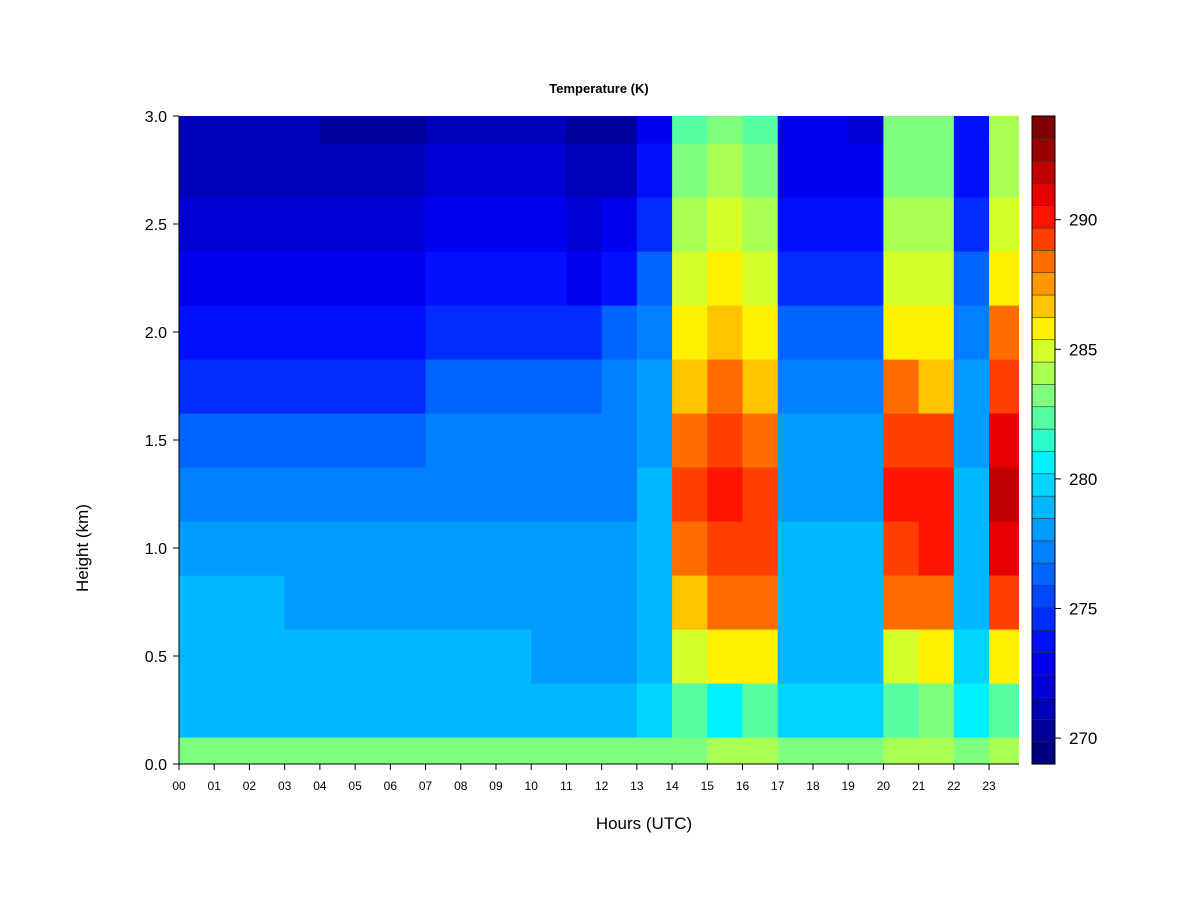 The width and height of the screenshot is (1200, 900). Describe the element at coordinates (884, 786) in the screenshot. I see `x-tick-label: 20` at that location.